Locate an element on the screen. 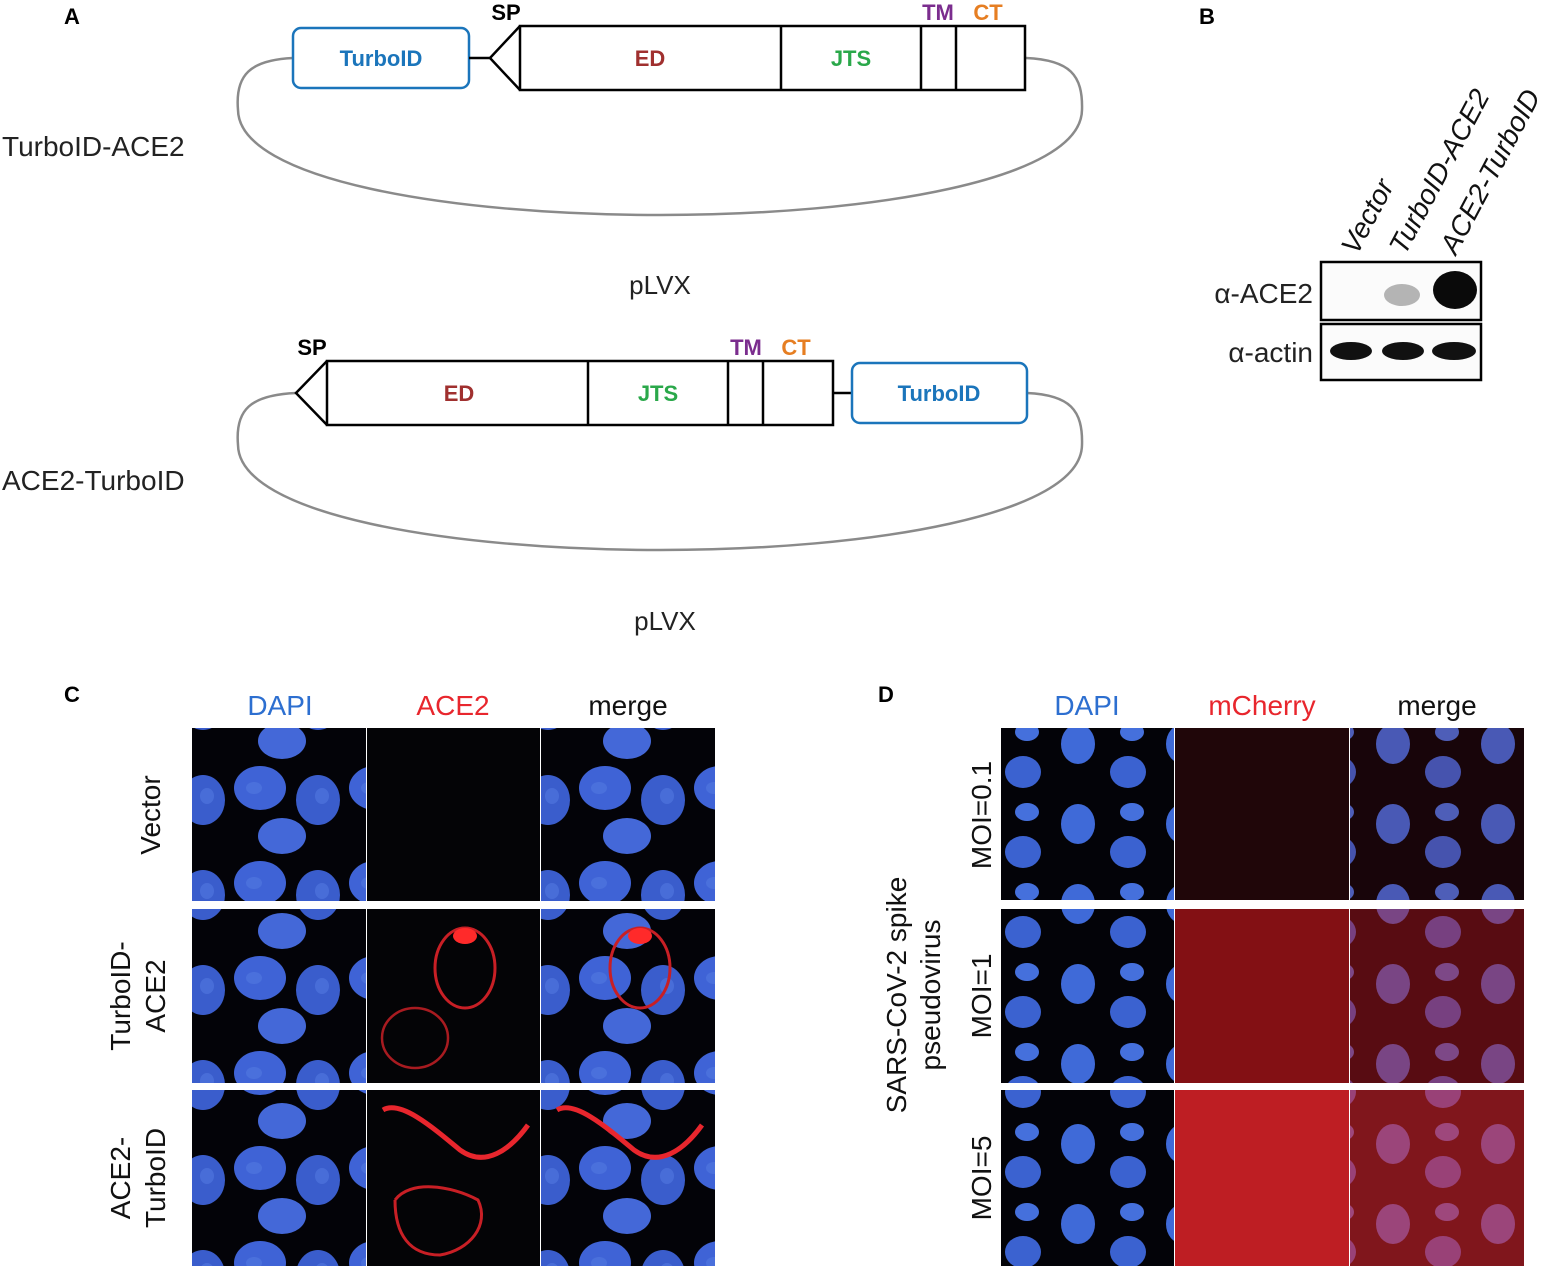 The image size is (1541, 1276). jts-label-2: JTS is located at coordinates (658, 393).